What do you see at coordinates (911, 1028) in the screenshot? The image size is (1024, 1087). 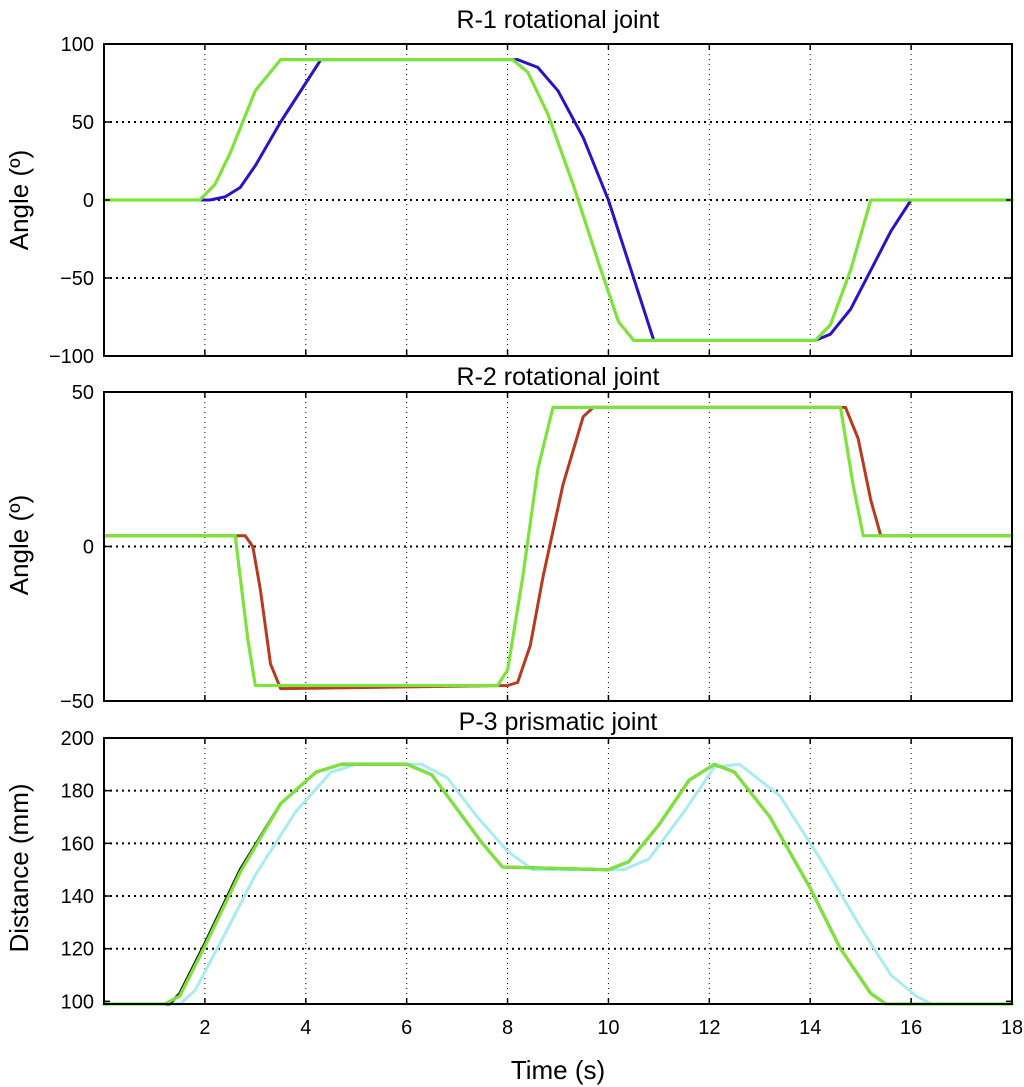 I see `x-tick-label: 16` at bounding box center [911, 1028].